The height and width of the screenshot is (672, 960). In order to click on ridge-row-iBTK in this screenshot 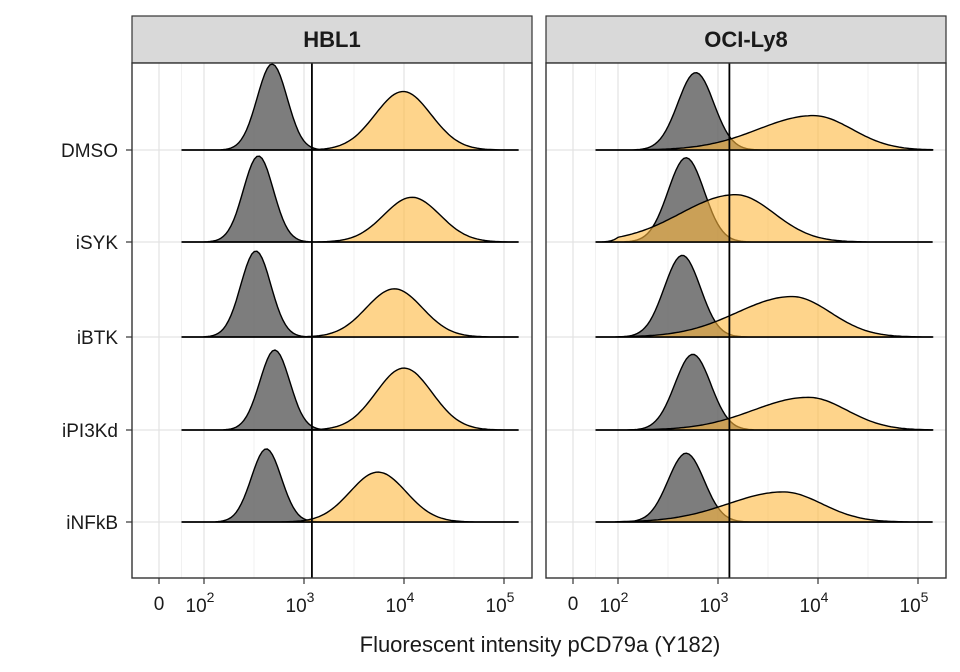, I will do `click(764, 296)`.